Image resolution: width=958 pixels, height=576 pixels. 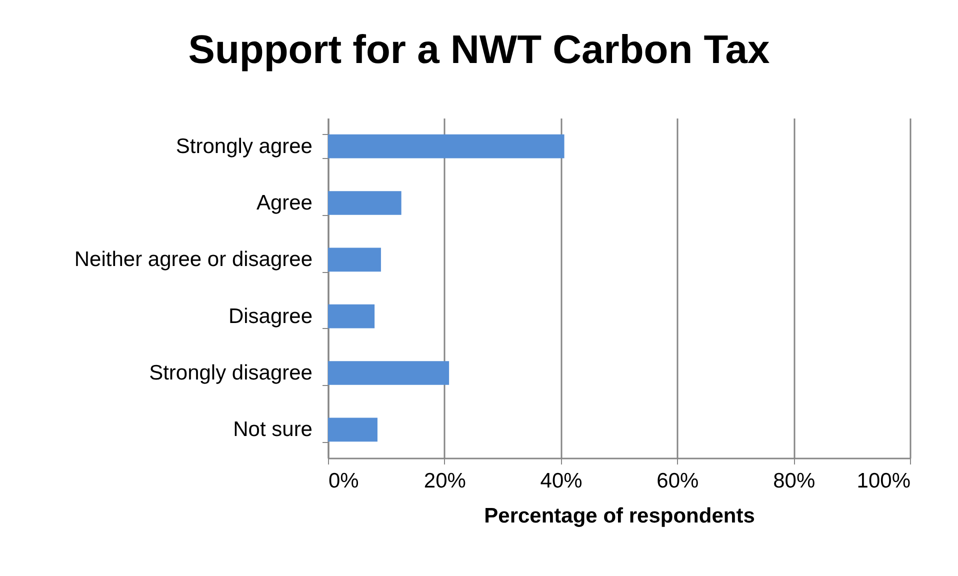 I want to click on y-tick-label: Disagree, so click(x=270, y=316).